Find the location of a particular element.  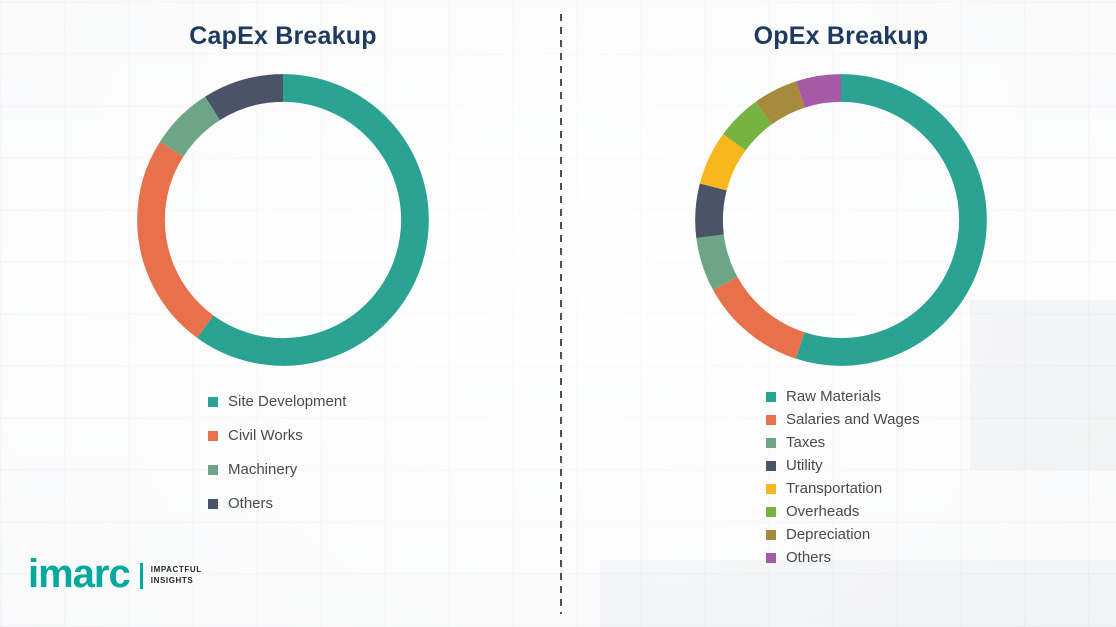

imarc-logo: imarc IMPACTFUL INSIGHTS is located at coordinates (115, 574).